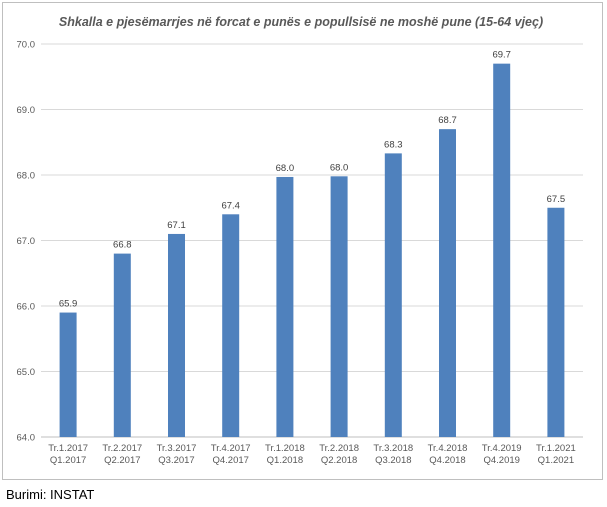  Describe the element at coordinates (26, 45) in the screenshot. I see `y-tick-label: 70.0` at that location.